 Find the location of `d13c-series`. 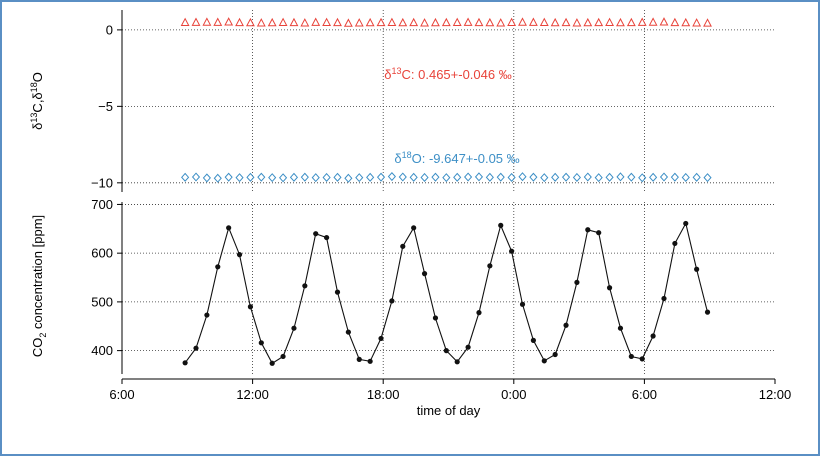

d13c-series is located at coordinates (446, 22).